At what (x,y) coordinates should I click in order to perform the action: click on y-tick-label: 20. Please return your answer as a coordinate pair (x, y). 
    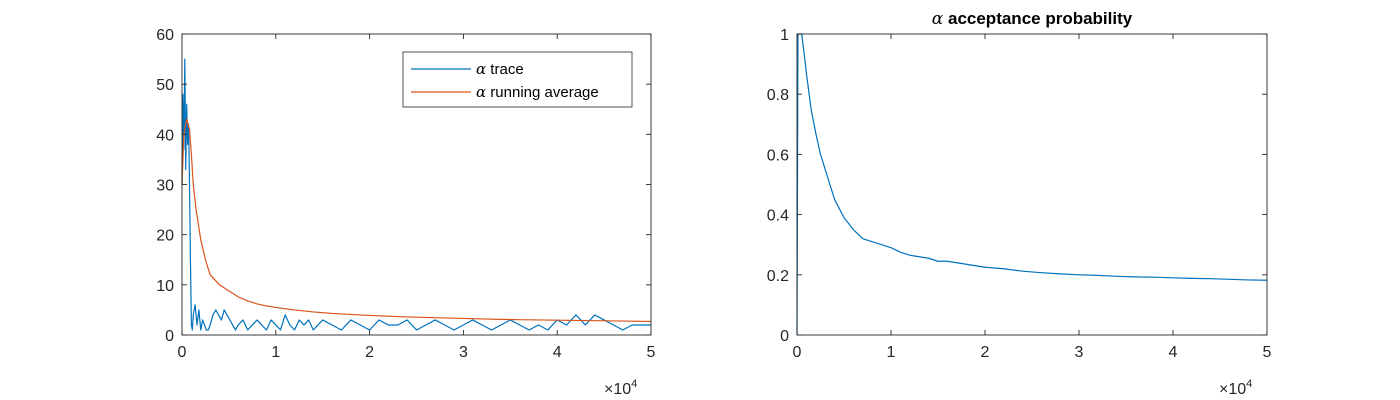
    Looking at the image, I should click on (165, 236).